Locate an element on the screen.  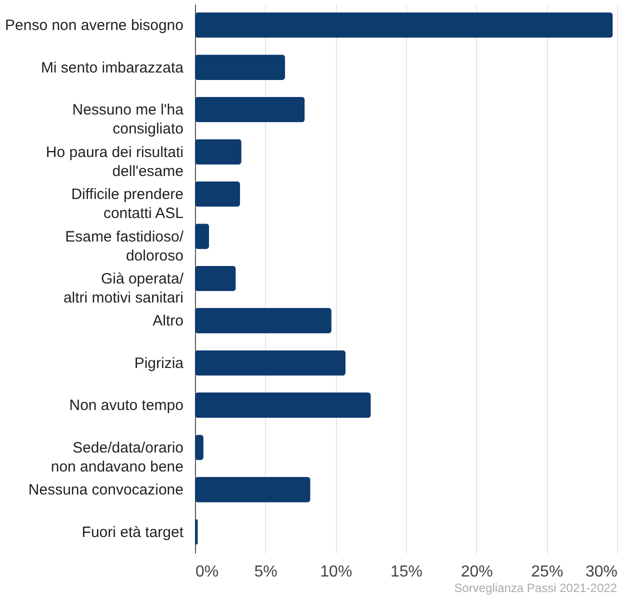
y-tick-label: Altro is located at coordinates (168, 321).